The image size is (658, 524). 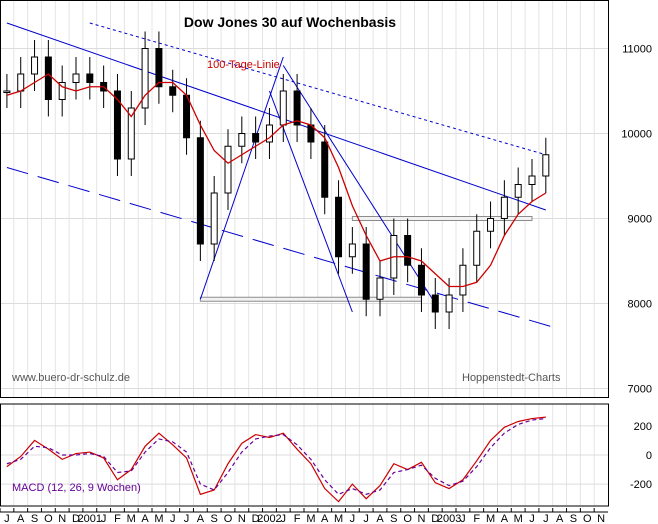 What do you see at coordinates (243, 65) in the screenshot?
I see `ma-label: 100-Tage-Linie` at bounding box center [243, 65].